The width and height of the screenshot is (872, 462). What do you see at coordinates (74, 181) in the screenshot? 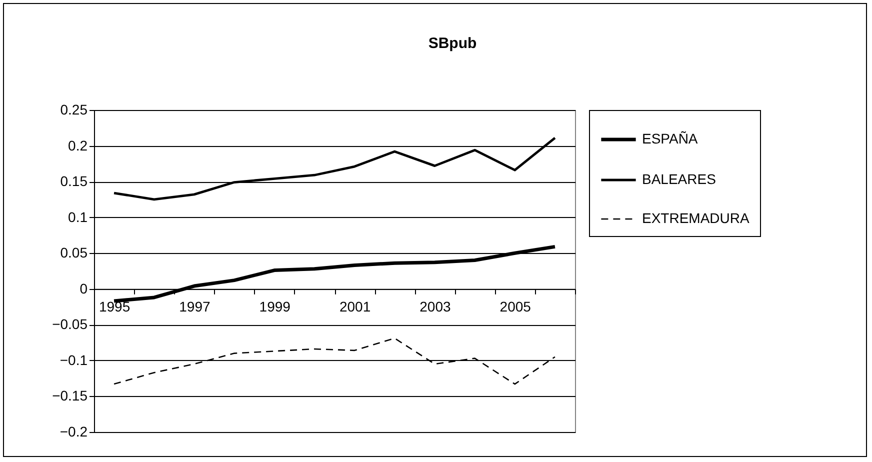
I see `y-tick-label: 0.15` at bounding box center [74, 181].